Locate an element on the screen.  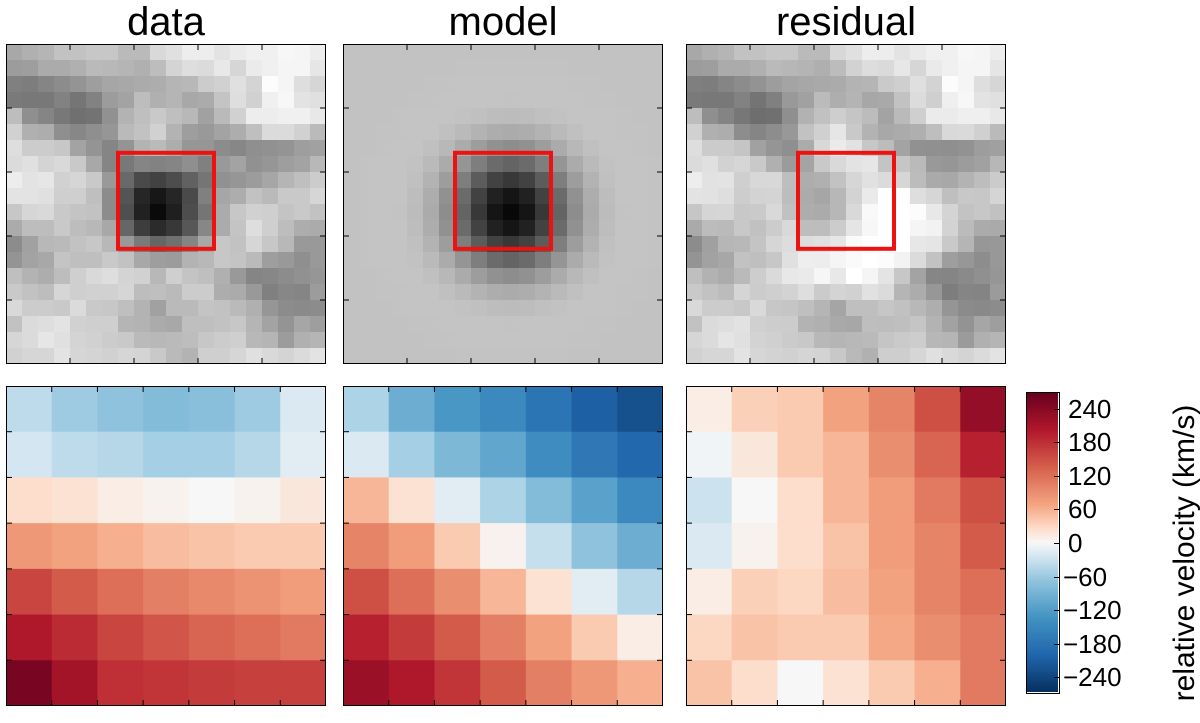
colorbar-tick-mark is located at coordinates (1057, 577).